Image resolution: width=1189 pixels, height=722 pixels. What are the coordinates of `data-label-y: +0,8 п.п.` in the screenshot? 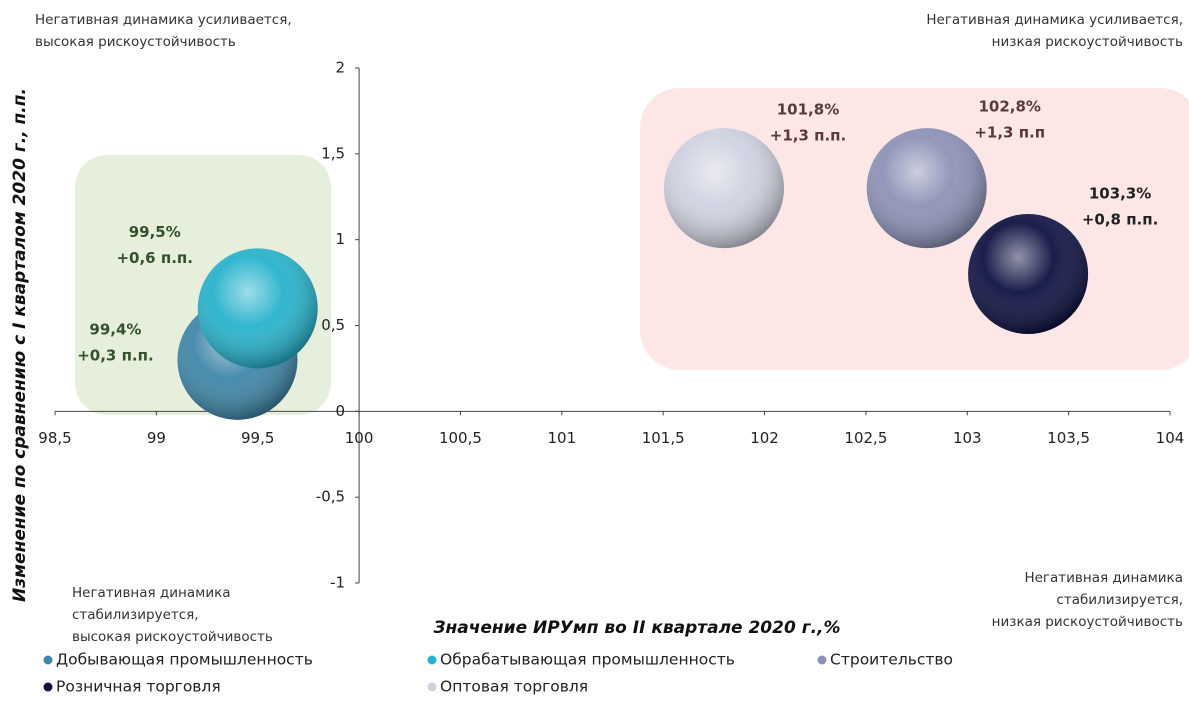 It's located at (1120, 220).